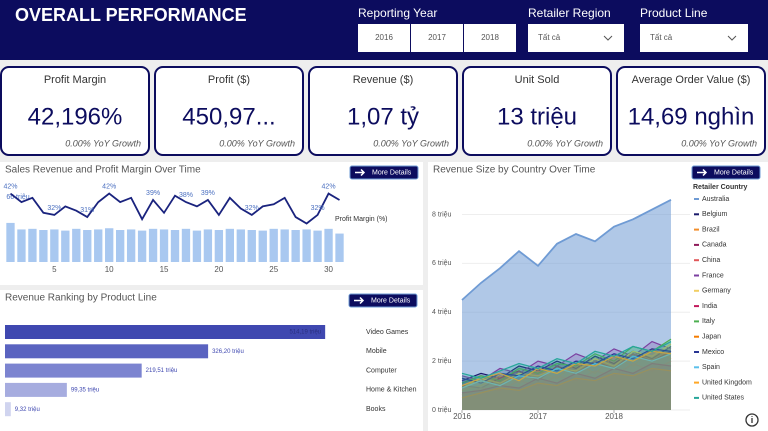  Describe the element at coordinates (75, 116) in the screenshot. I see `kpi-value: 42,196%` at that location.